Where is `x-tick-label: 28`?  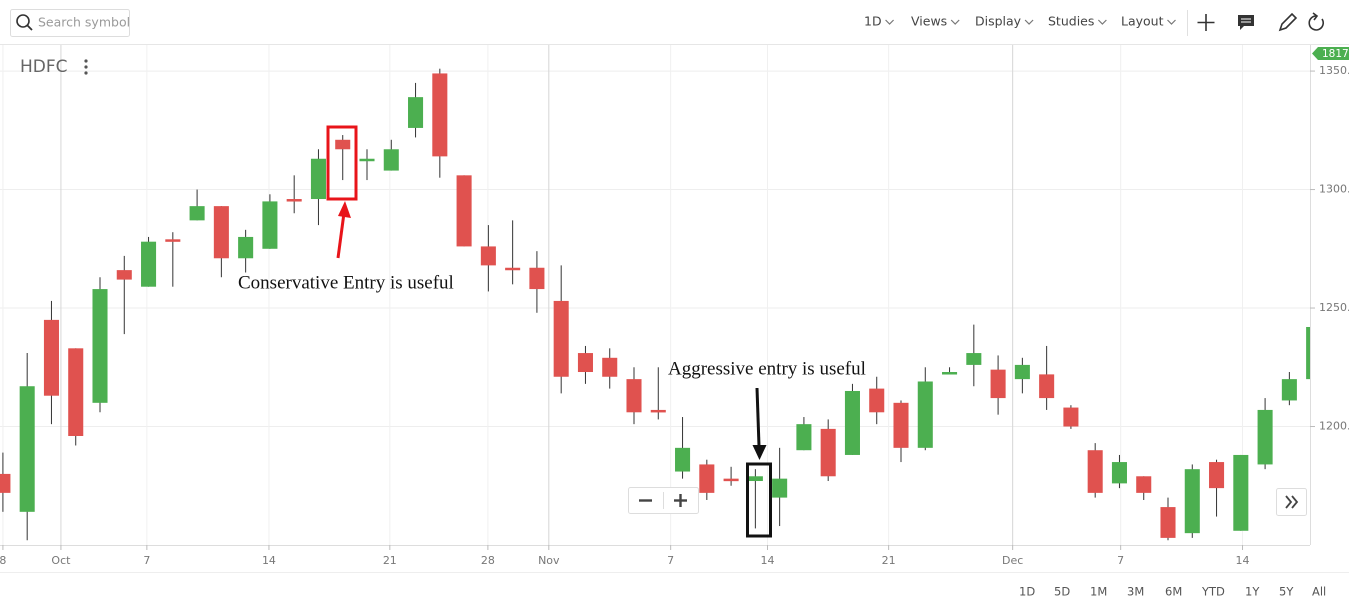
x-tick-label: 28 is located at coordinates (488, 560).